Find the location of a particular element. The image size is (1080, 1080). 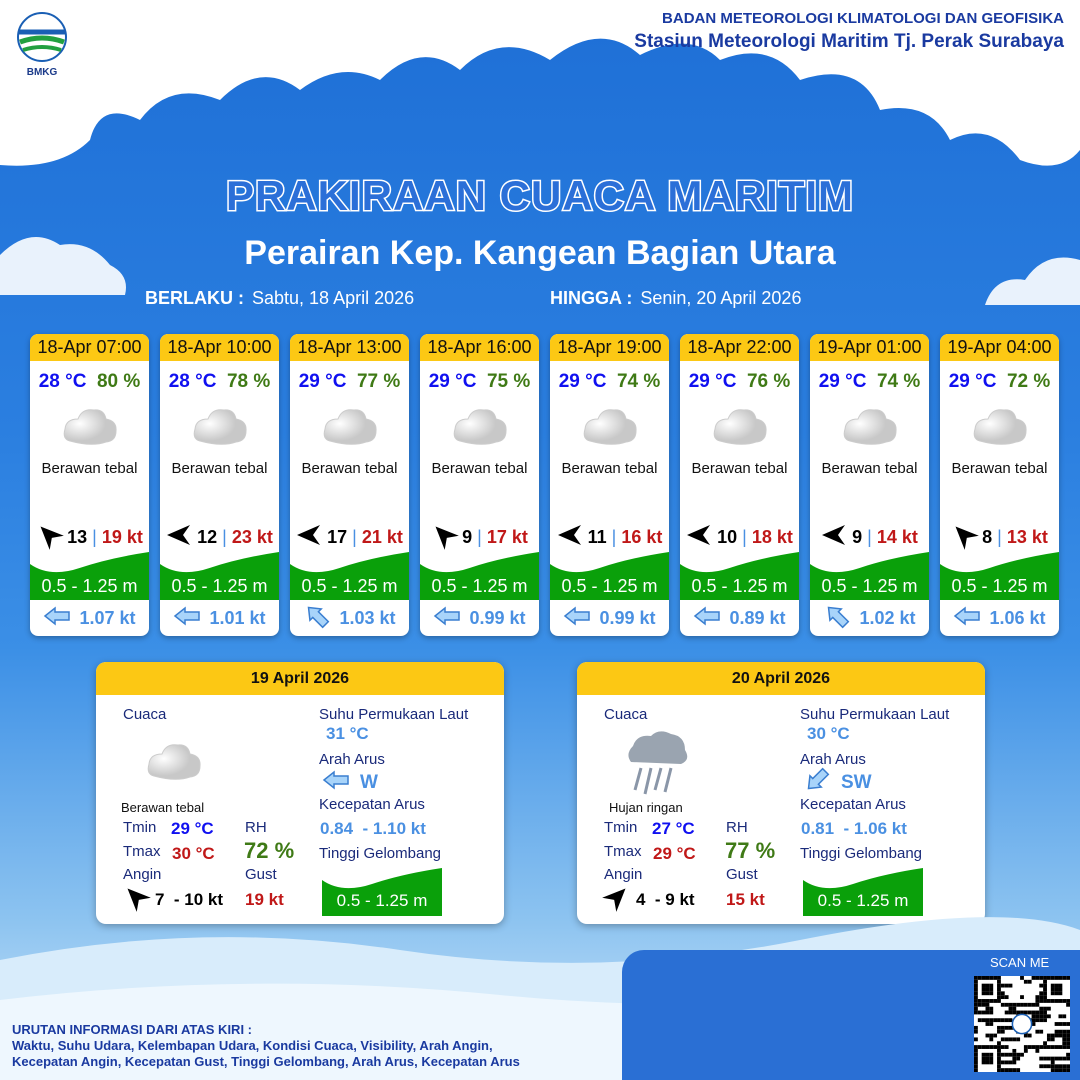

current-speed: 0.81 - 1.06 kt is located at coordinates (854, 829).